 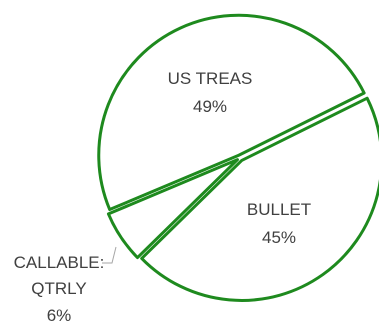 I want to click on bullet-value-label: 45%, so click(x=279, y=237).